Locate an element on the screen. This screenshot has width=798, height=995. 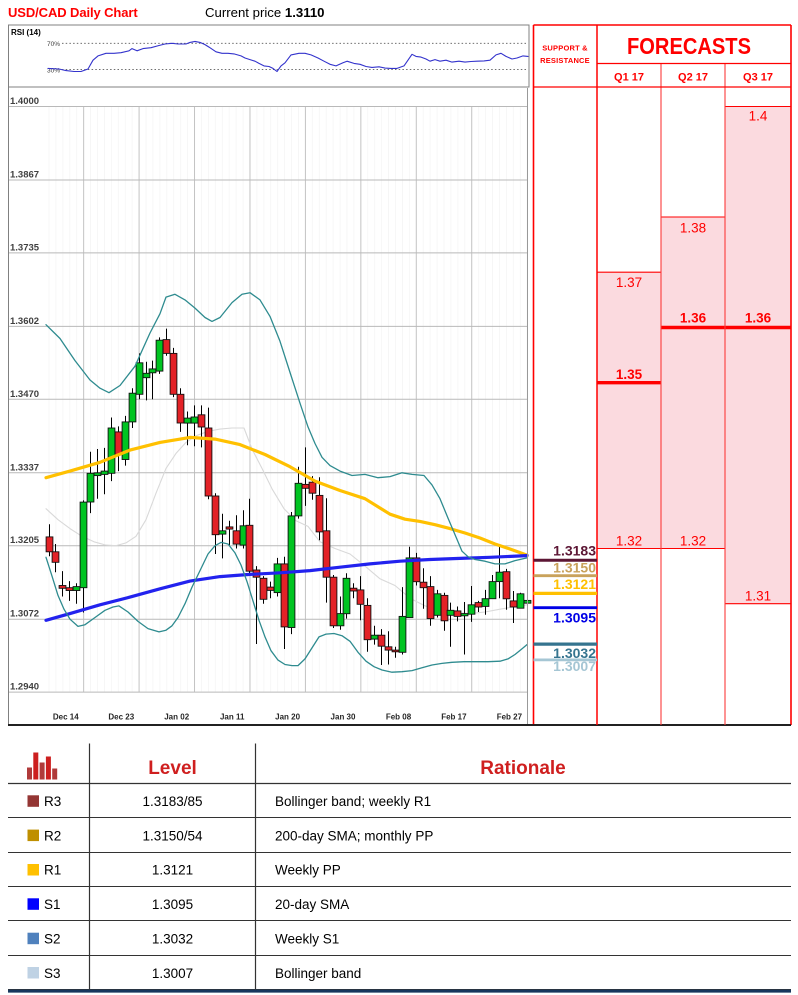
svg-text: Weekly PP is located at coordinates (308, 870).